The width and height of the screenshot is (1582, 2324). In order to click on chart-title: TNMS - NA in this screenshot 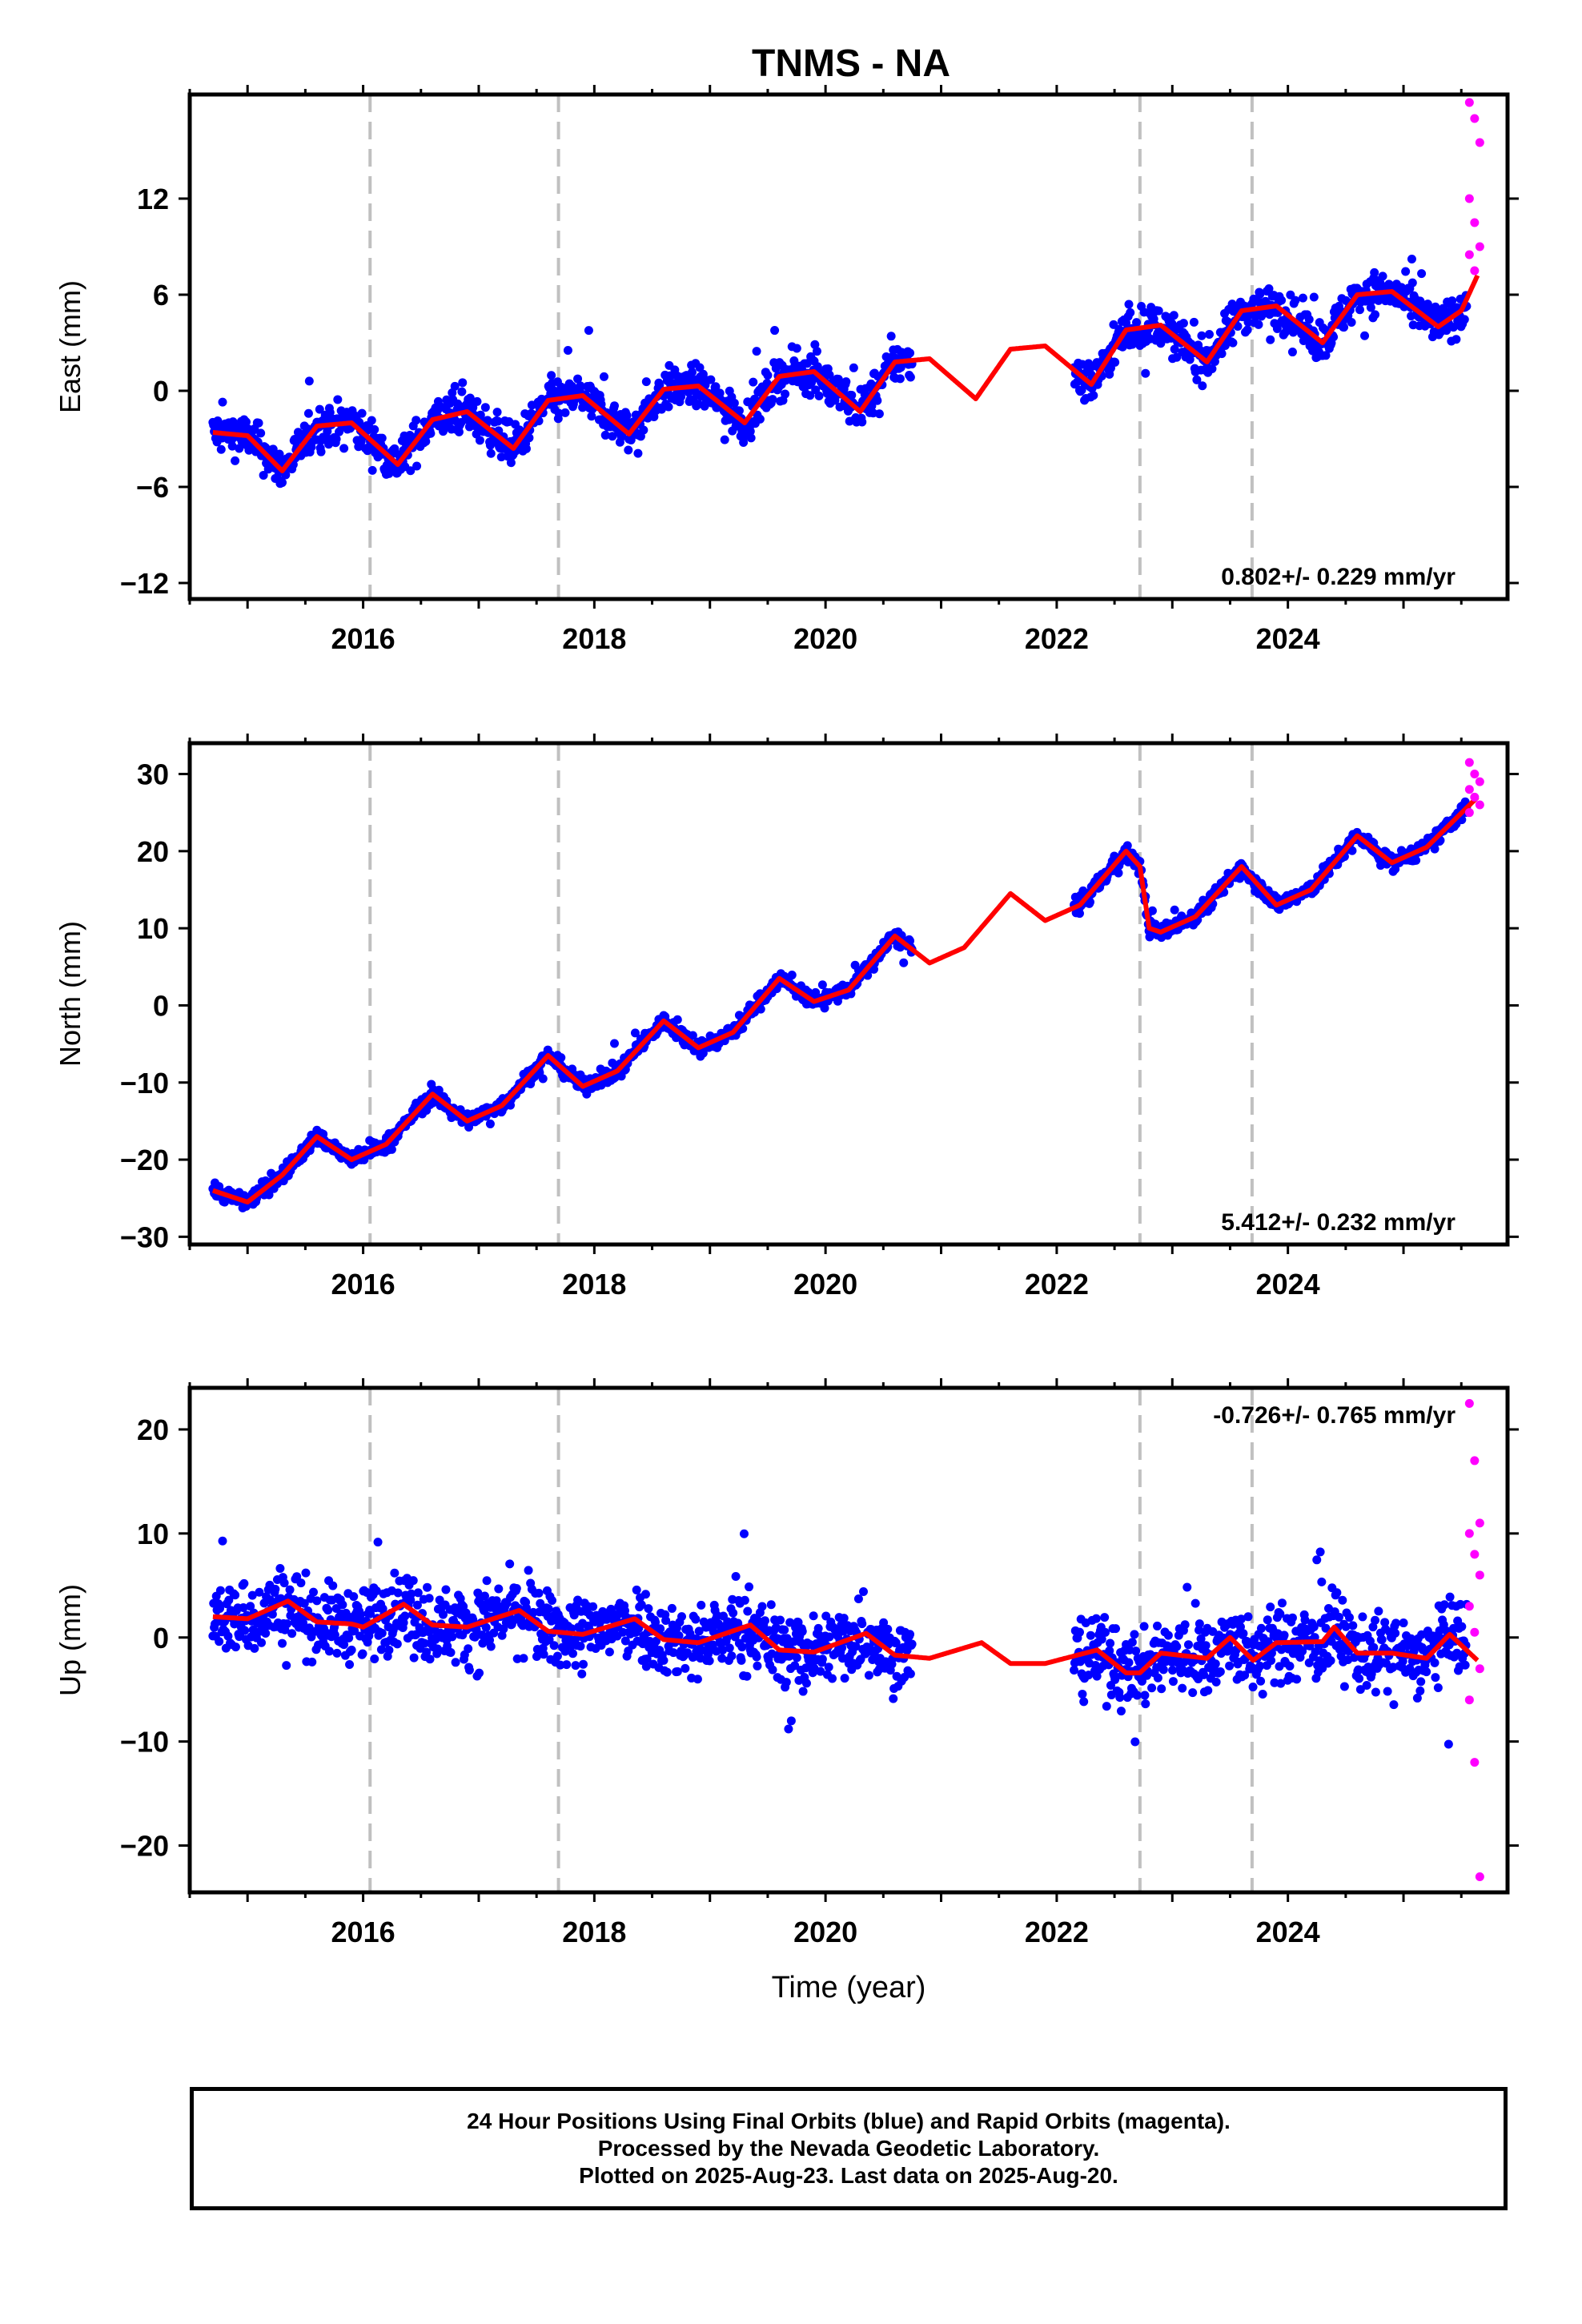, I will do `click(851, 63)`.